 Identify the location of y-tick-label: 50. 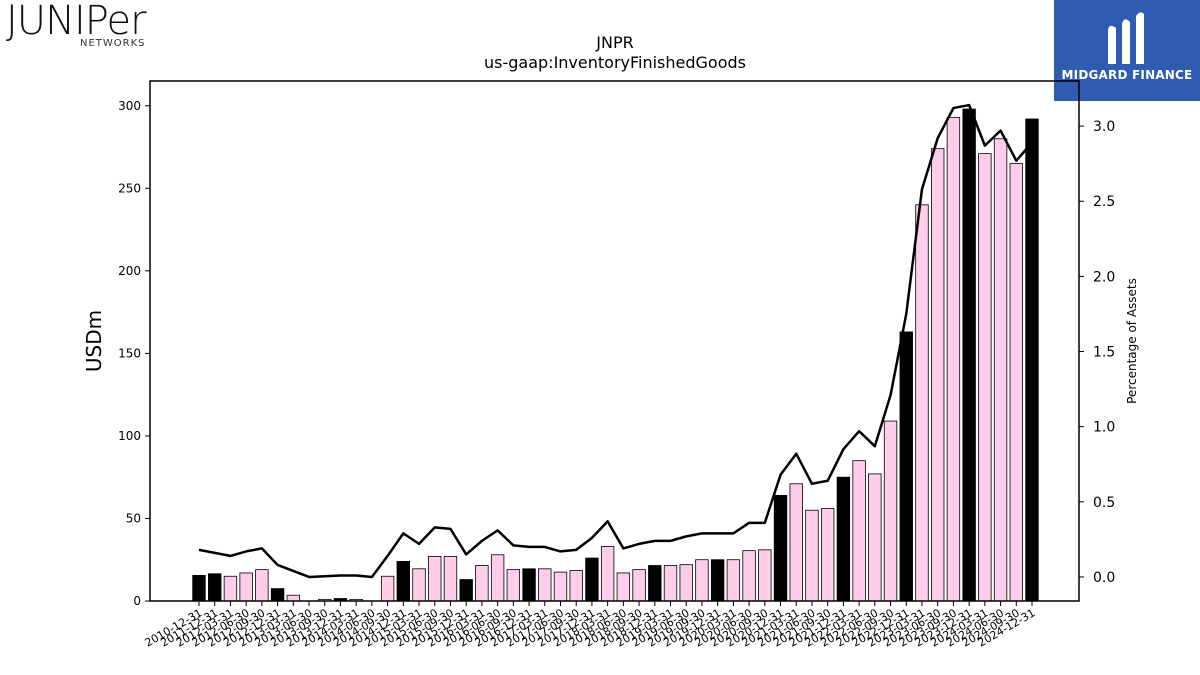
(133, 518).